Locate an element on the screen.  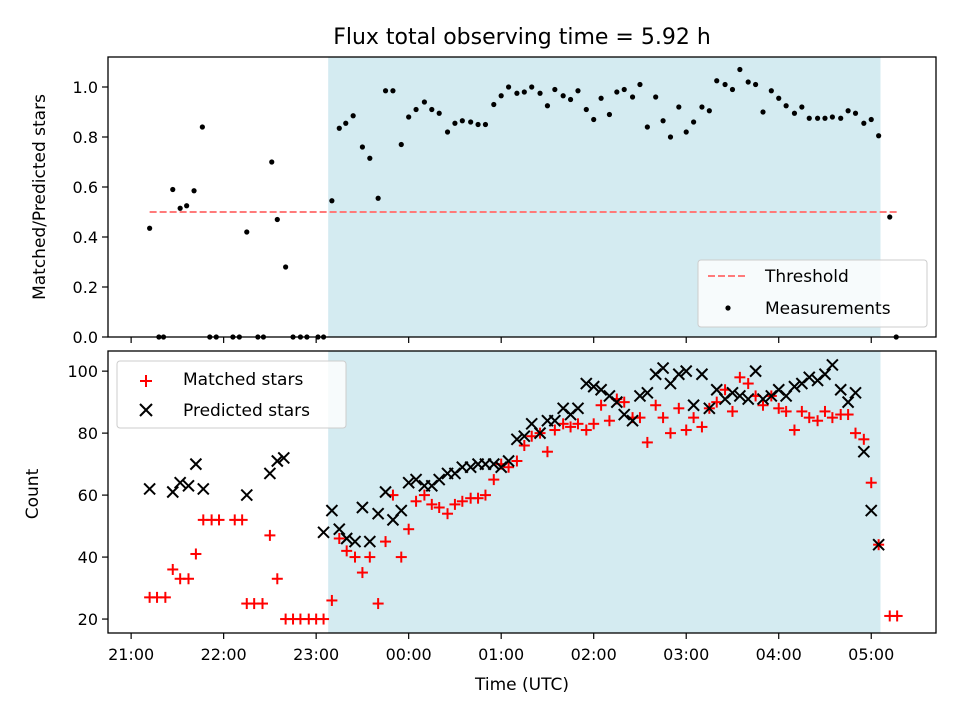
x-tick-label: 21:00 is located at coordinates (131, 654).